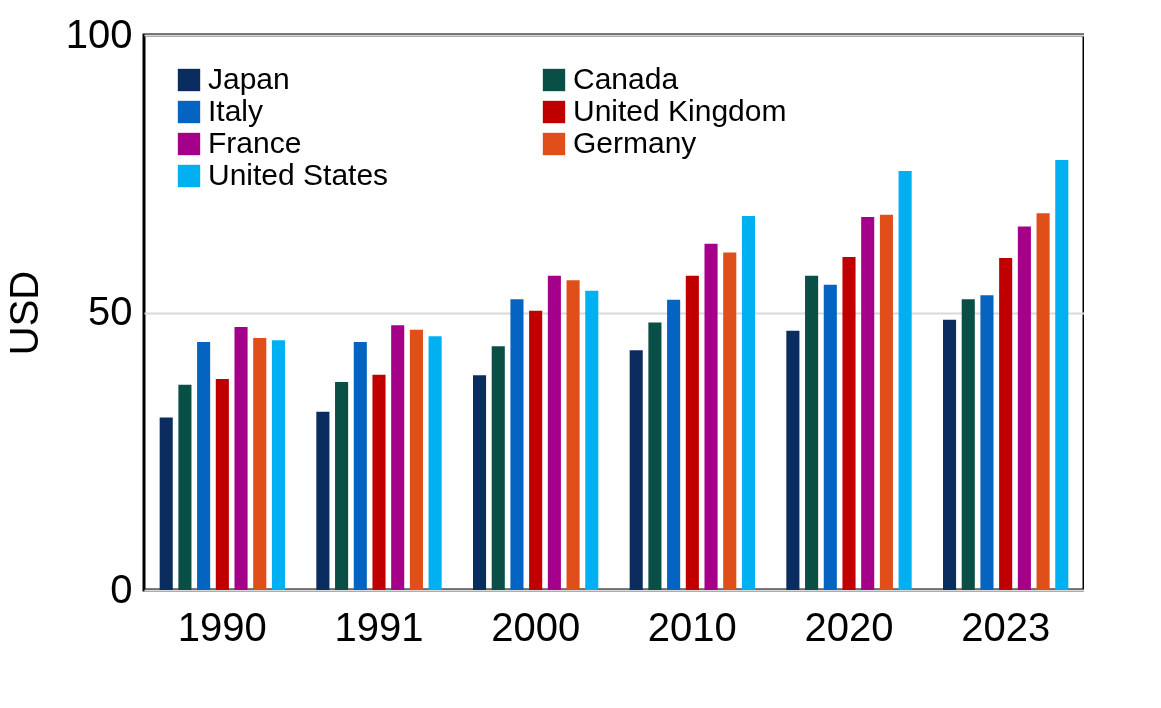  What do you see at coordinates (680, 110) in the screenshot?
I see `legend-label: United Kingdom` at bounding box center [680, 110].